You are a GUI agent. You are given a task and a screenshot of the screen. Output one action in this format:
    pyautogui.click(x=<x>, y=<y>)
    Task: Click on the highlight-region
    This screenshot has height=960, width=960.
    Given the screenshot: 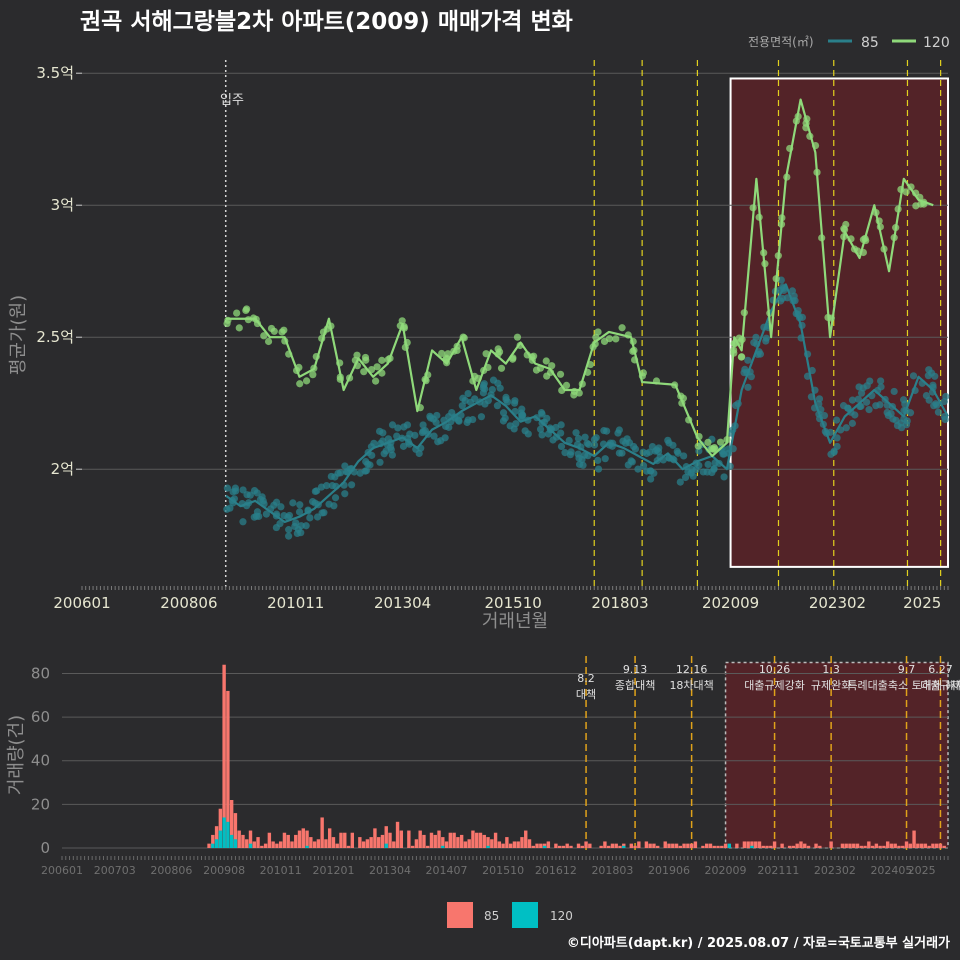 What is the action you would take?
    pyautogui.click(x=839, y=322)
    